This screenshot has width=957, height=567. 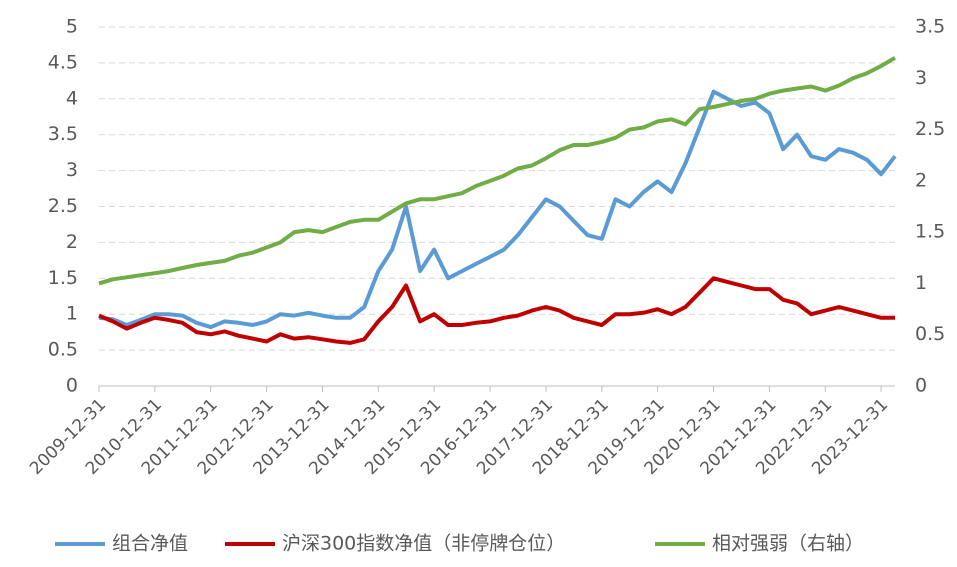 What do you see at coordinates (150, 544) in the screenshot?
I see `legend-label: 组合净值` at bounding box center [150, 544].